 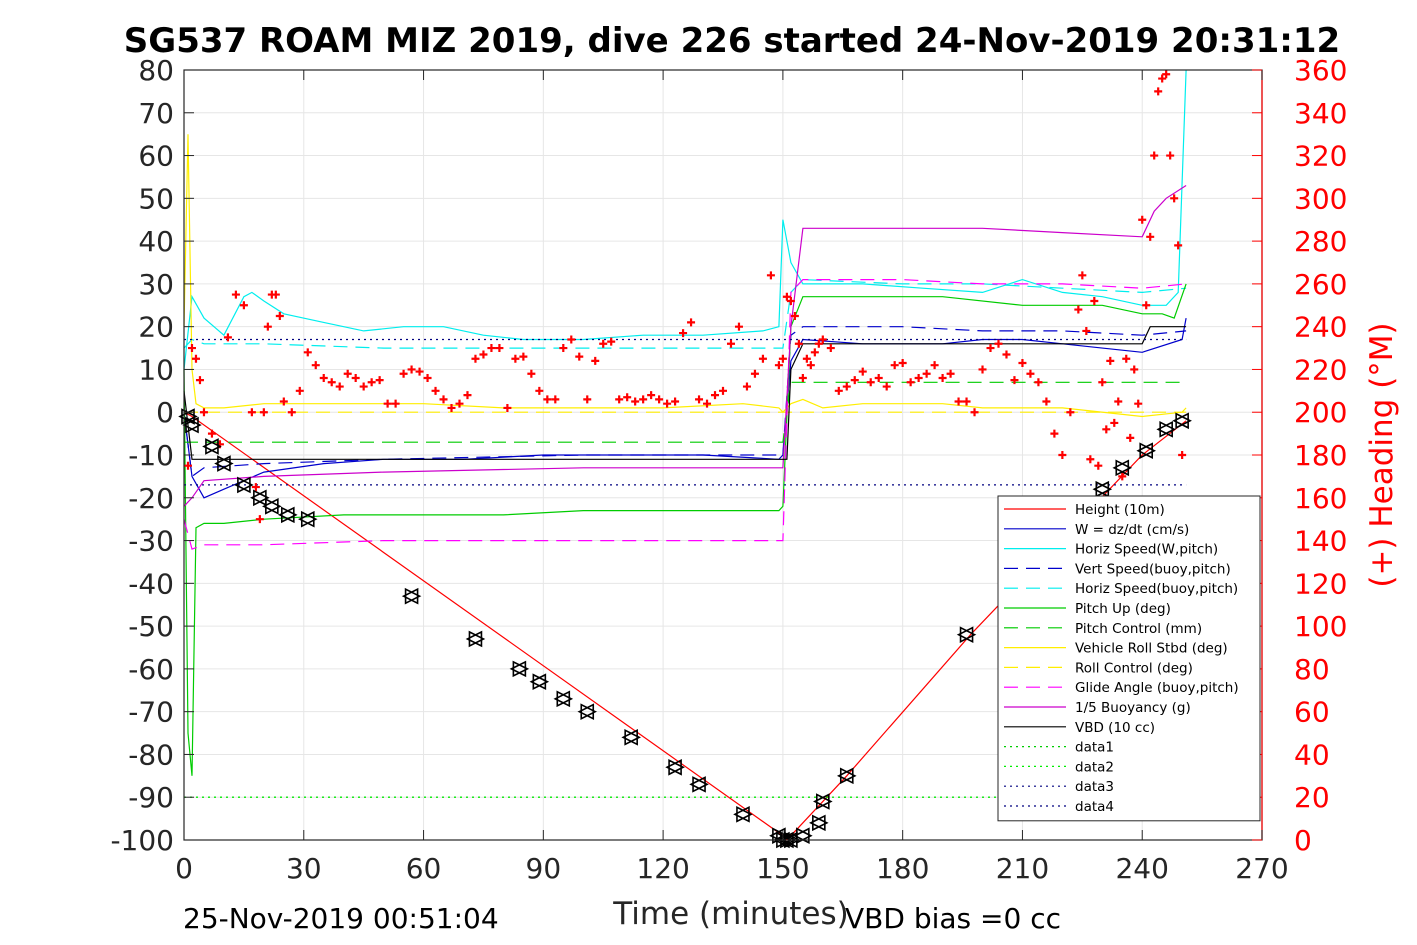 I want to click on y-tick-label-left: 30, so click(x=156, y=284).